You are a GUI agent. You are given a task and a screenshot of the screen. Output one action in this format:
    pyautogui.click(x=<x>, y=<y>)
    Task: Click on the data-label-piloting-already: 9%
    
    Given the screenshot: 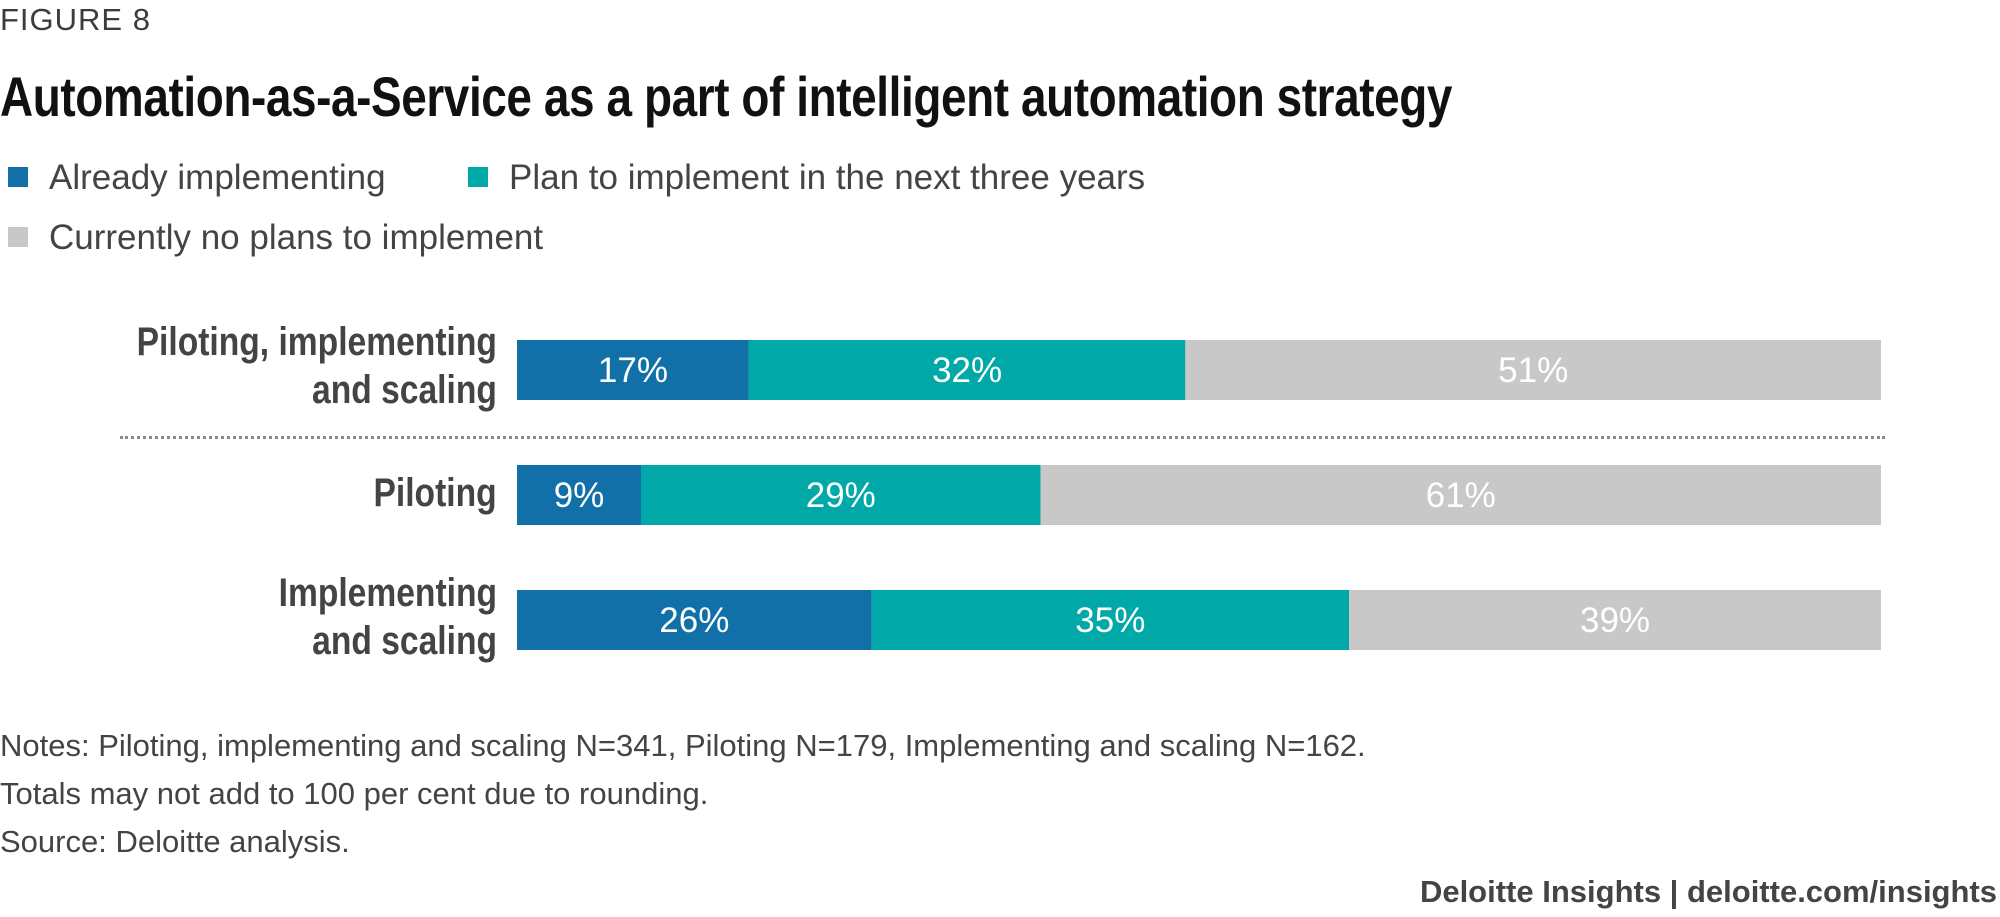 What is the action you would take?
    pyautogui.click(x=579, y=495)
    